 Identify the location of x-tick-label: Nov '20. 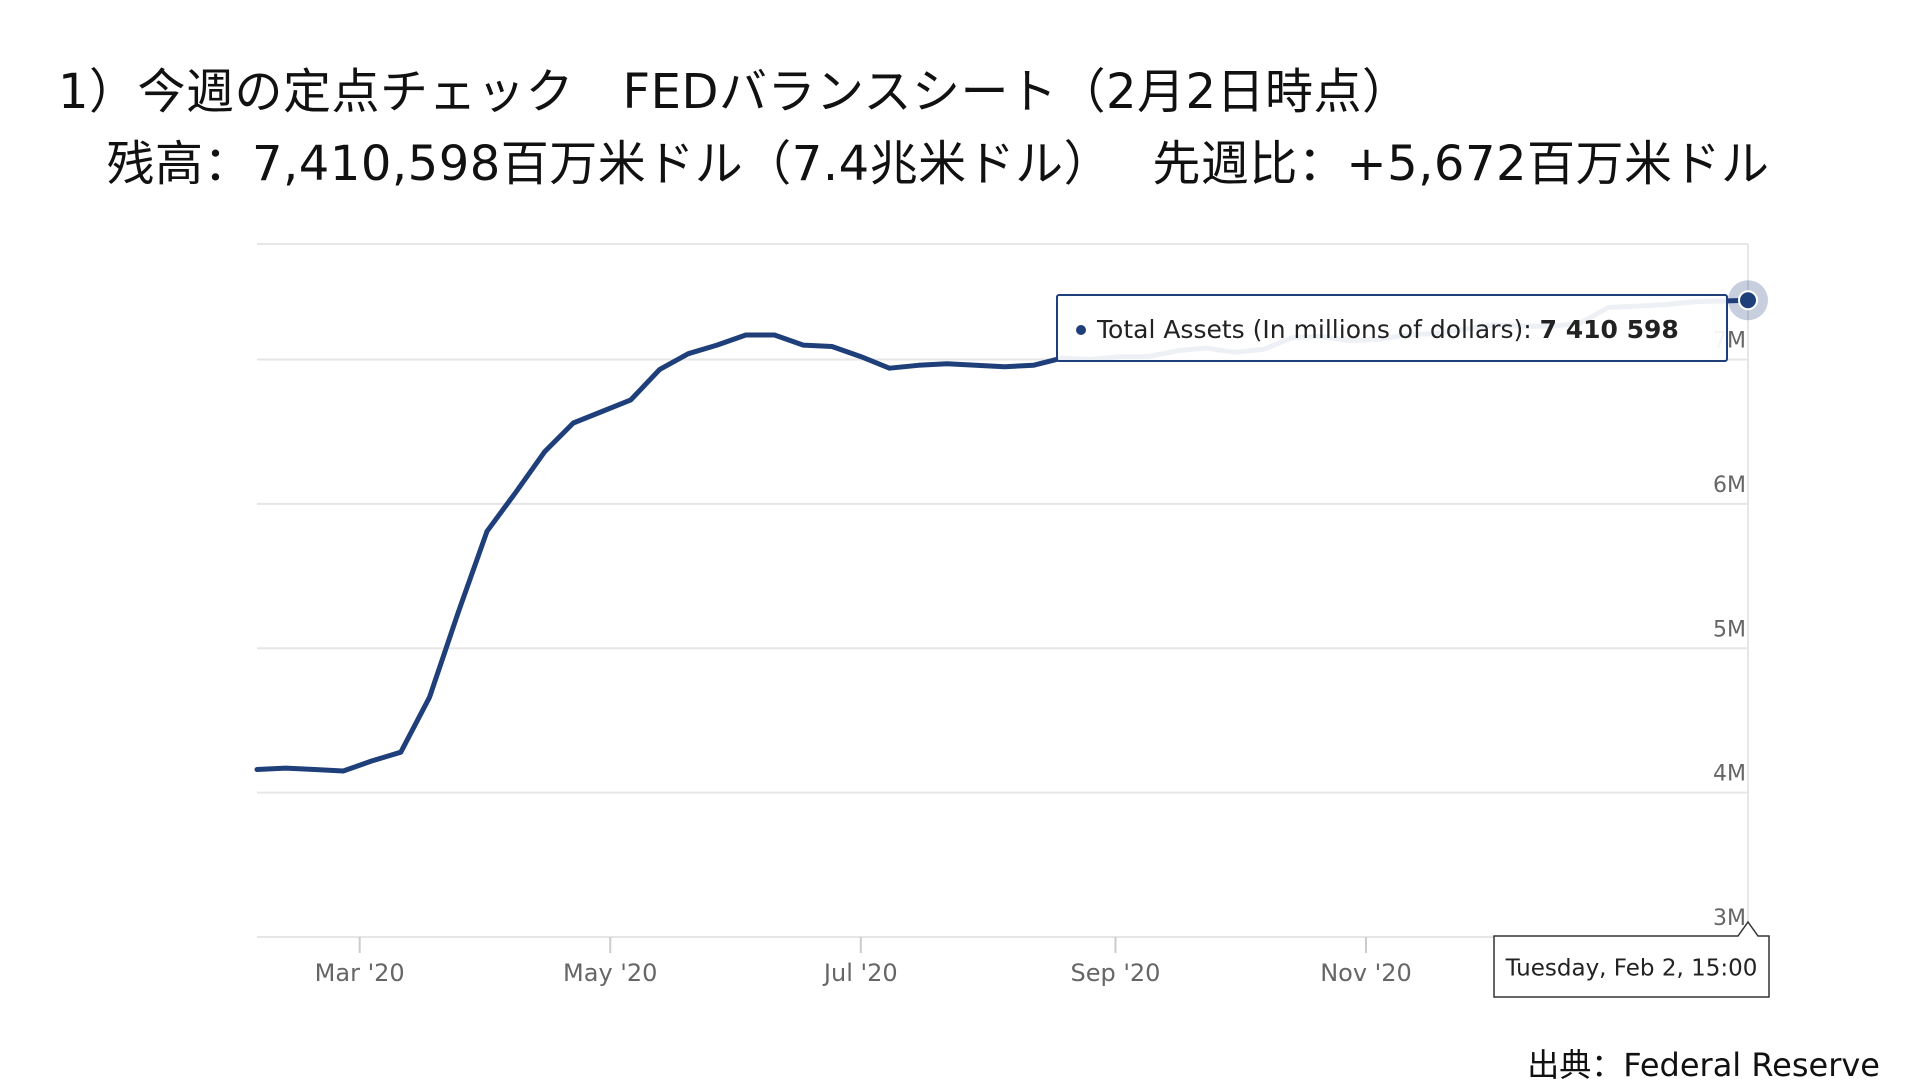
(1366, 973).